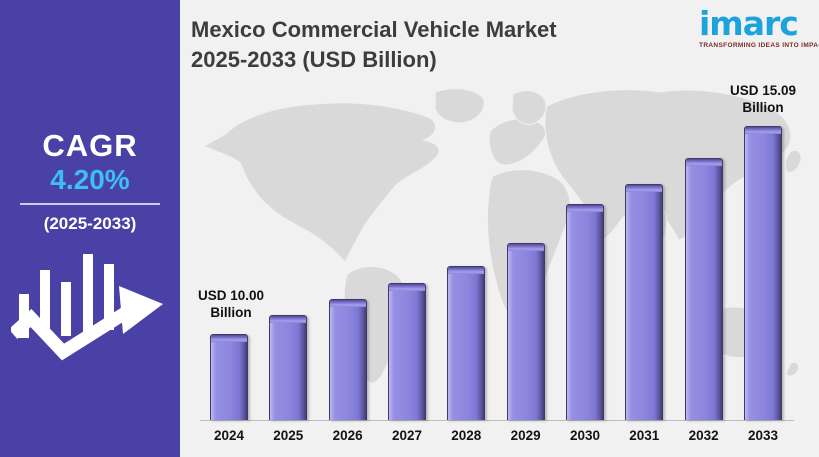 Image resolution: width=819 pixels, height=457 pixels. I want to click on bar-2026, so click(347, 359).